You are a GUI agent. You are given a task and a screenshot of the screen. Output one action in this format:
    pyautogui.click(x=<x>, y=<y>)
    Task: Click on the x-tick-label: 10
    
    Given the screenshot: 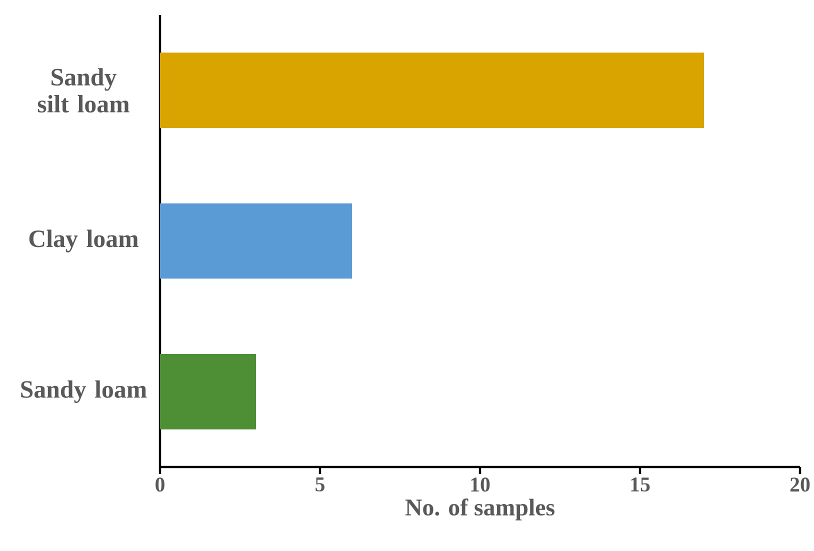 What is the action you would take?
    pyautogui.click(x=480, y=485)
    